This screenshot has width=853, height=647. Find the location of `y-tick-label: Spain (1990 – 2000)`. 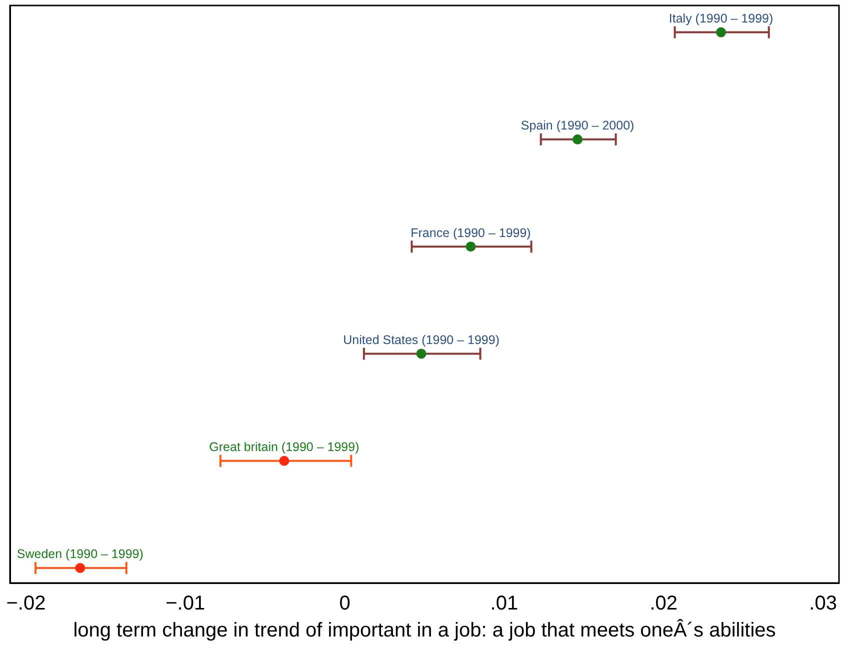

y-tick-label: Spain (1990 – 2000) is located at coordinates (577, 125).